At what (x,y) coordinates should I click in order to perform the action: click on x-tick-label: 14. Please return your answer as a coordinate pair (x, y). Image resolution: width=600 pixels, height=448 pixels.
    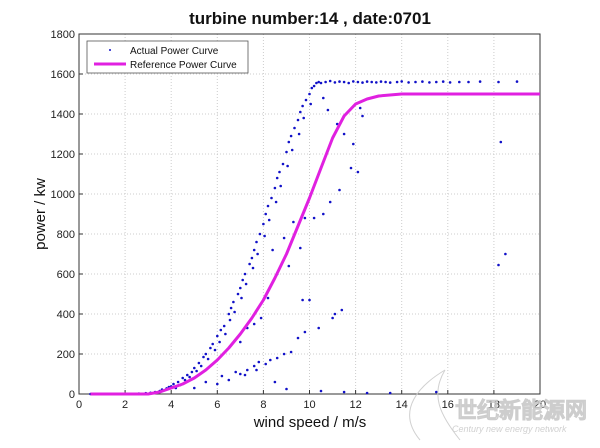
    Looking at the image, I should click on (402, 405).